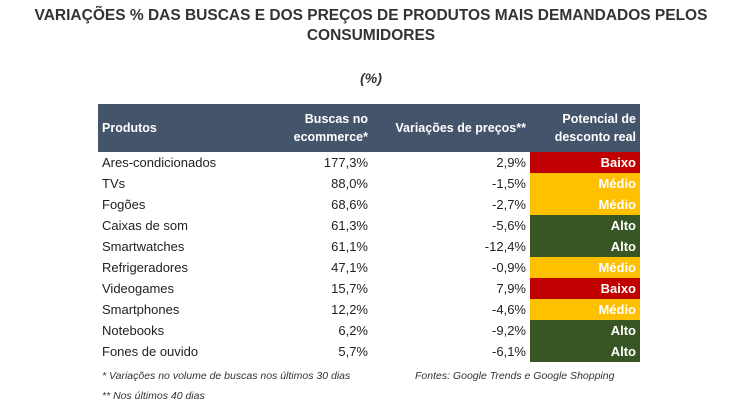  I want to click on product-cell: Caixas de som, so click(145, 225).